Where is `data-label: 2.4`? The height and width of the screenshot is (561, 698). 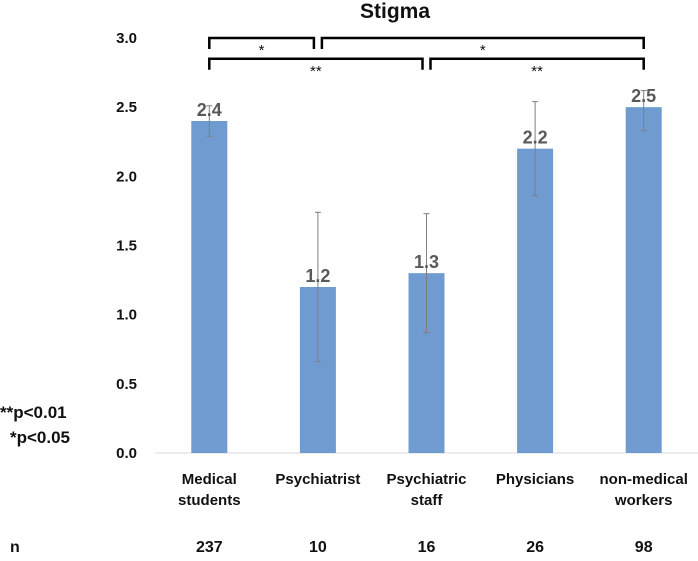
data-label: 2.4 is located at coordinates (209, 110).